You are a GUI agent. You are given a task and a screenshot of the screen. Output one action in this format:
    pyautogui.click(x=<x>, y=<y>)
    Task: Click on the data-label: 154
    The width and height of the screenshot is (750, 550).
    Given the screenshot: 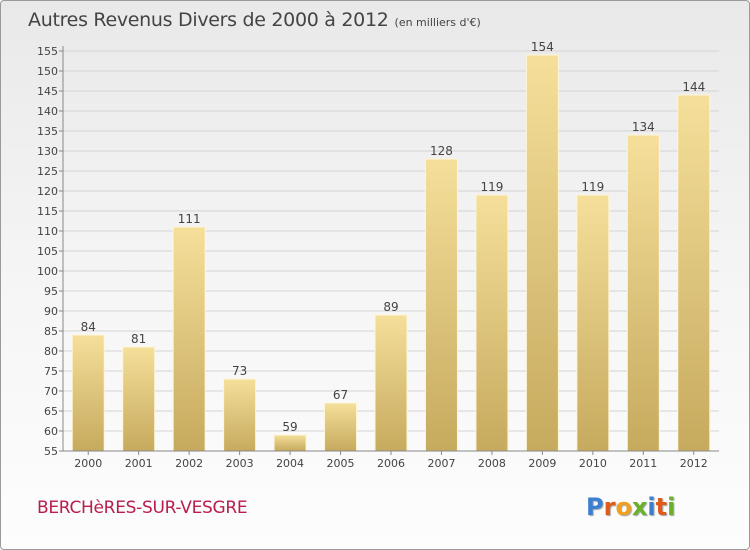 What is the action you would take?
    pyautogui.click(x=542, y=47)
    